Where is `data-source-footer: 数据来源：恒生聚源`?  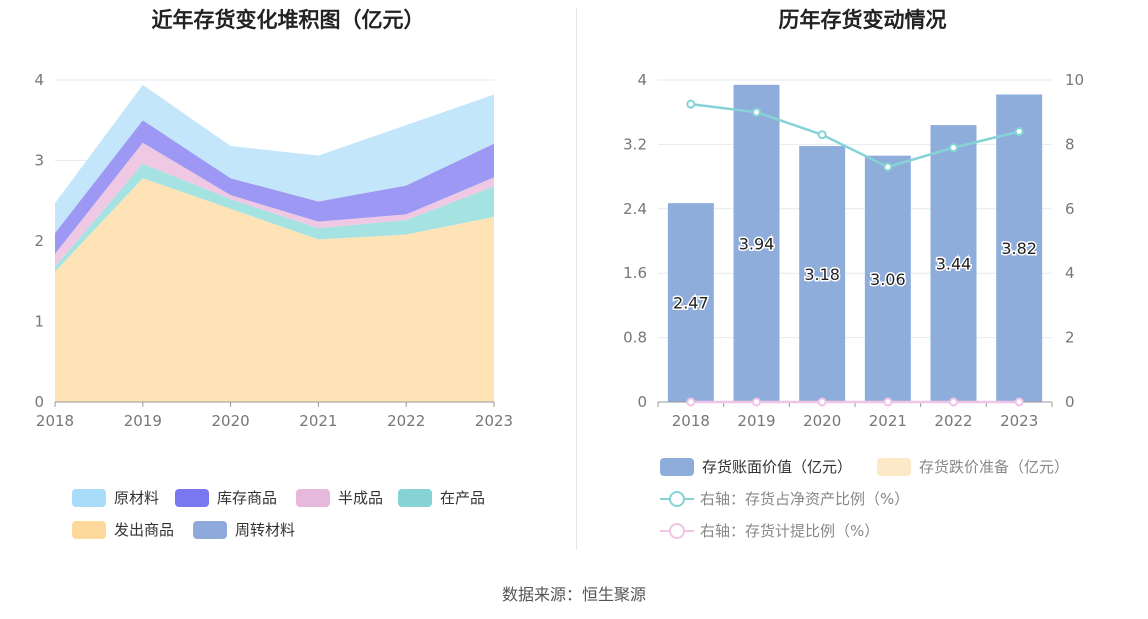
data-source-footer: 数据来源：恒生聚源 is located at coordinates (573, 594).